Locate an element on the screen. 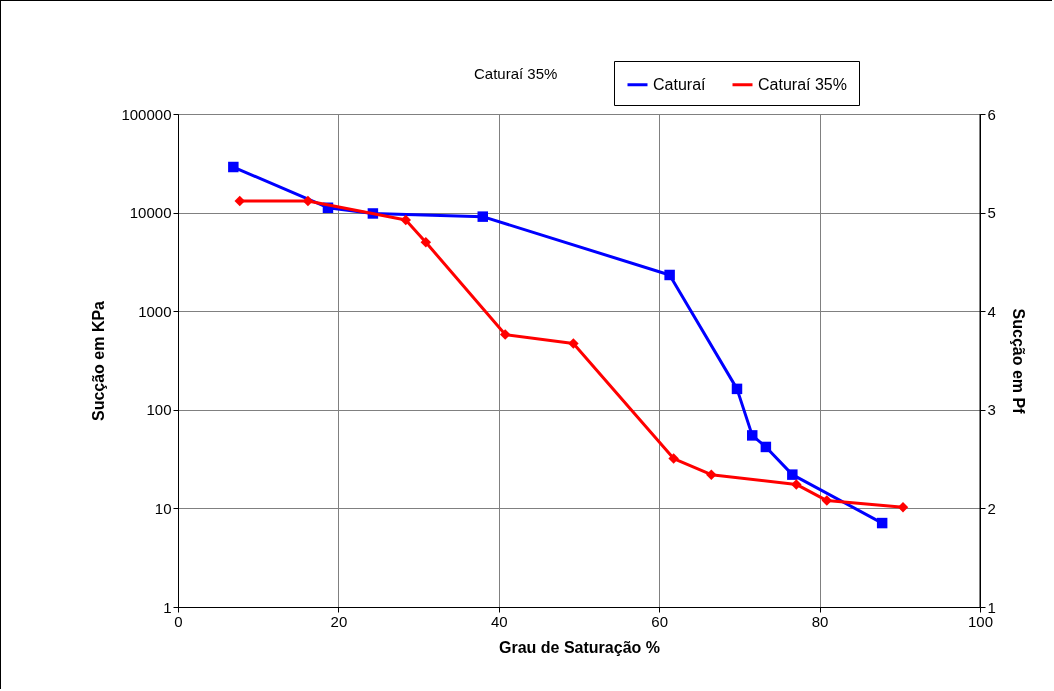 The height and width of the screenshot is (691, 1054). x-tick-label: 80 is located at coordinates (820, 621).